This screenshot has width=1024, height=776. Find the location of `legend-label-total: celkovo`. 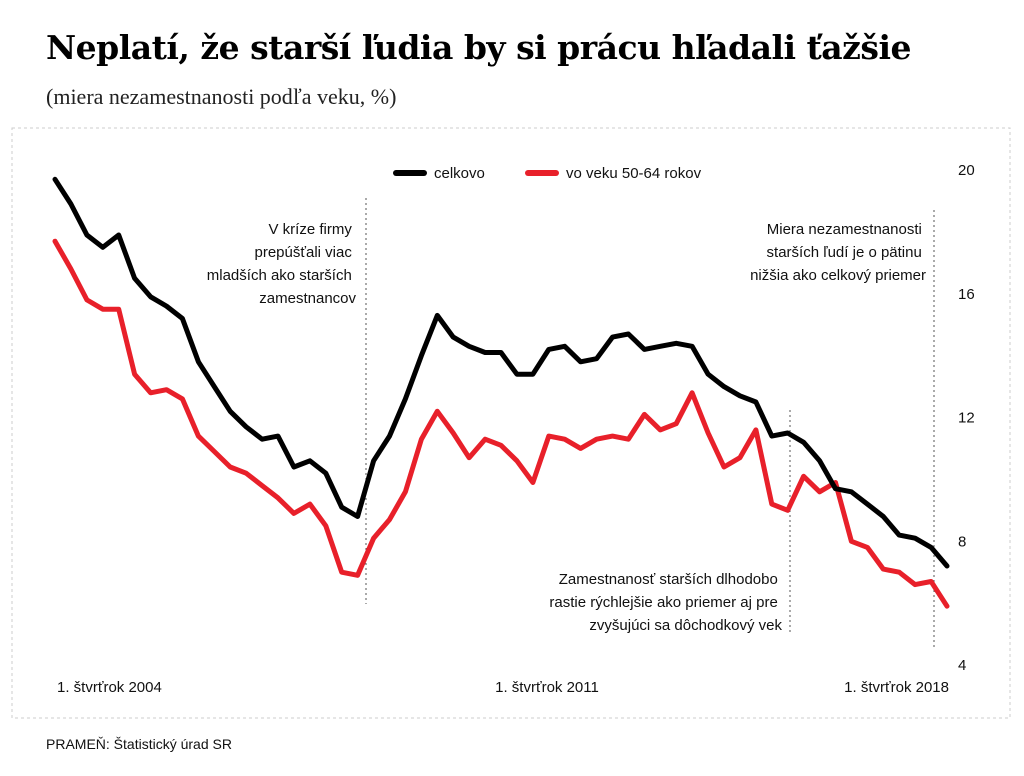

legend-label-total: celkovo is located at coordinates (459, 173).